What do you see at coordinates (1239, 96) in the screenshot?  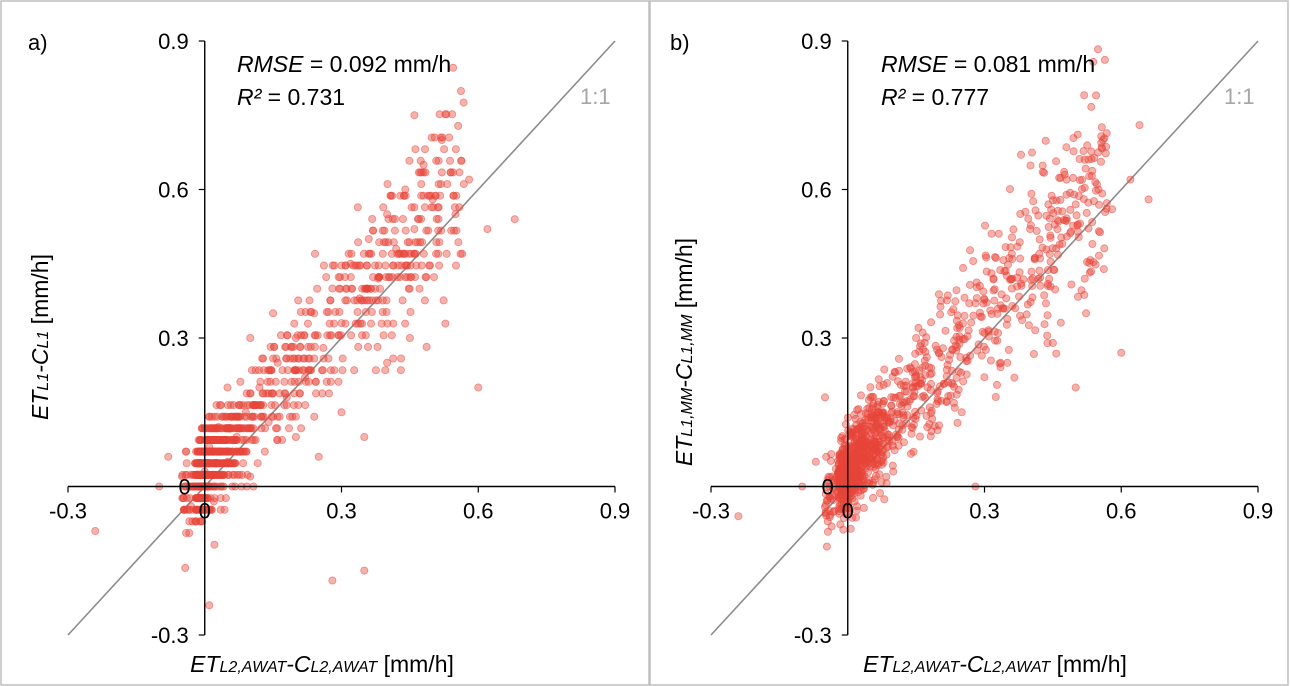 I see `one-to-one-label: 1:1` at bounding box center [1239, 96].